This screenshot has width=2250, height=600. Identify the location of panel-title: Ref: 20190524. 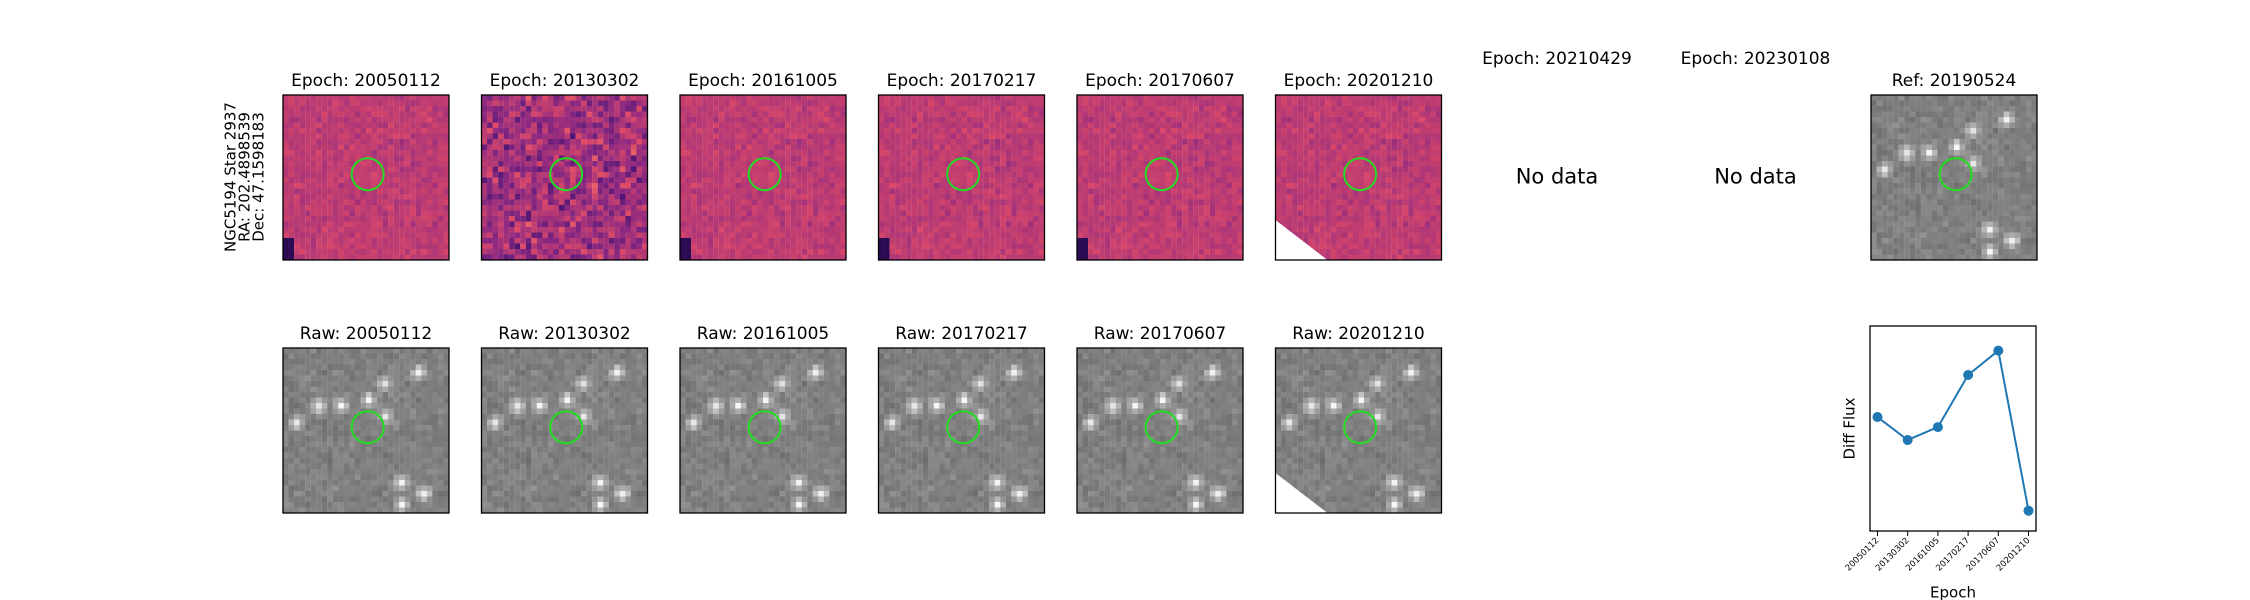
(1954, 81).